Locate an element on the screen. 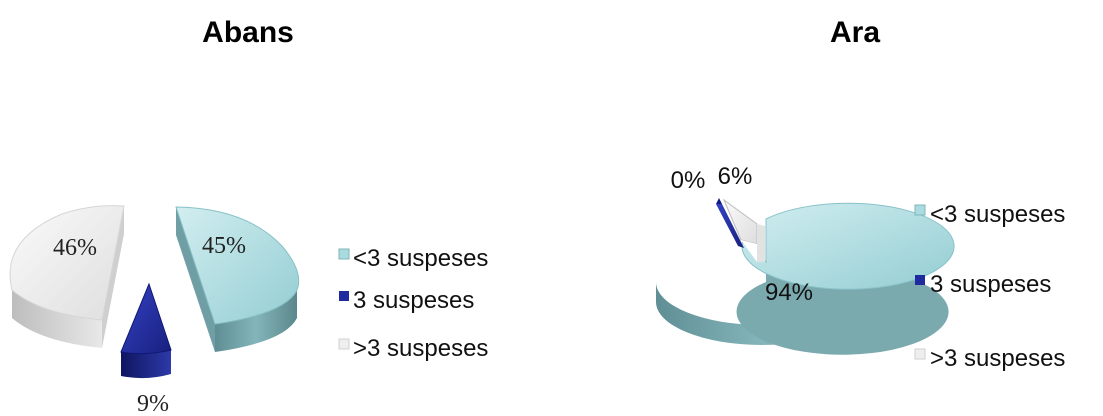 The height and width of the screenshot is (416, 1103). pie-ara-slice-lt3 is located at coordinates (805, 278).